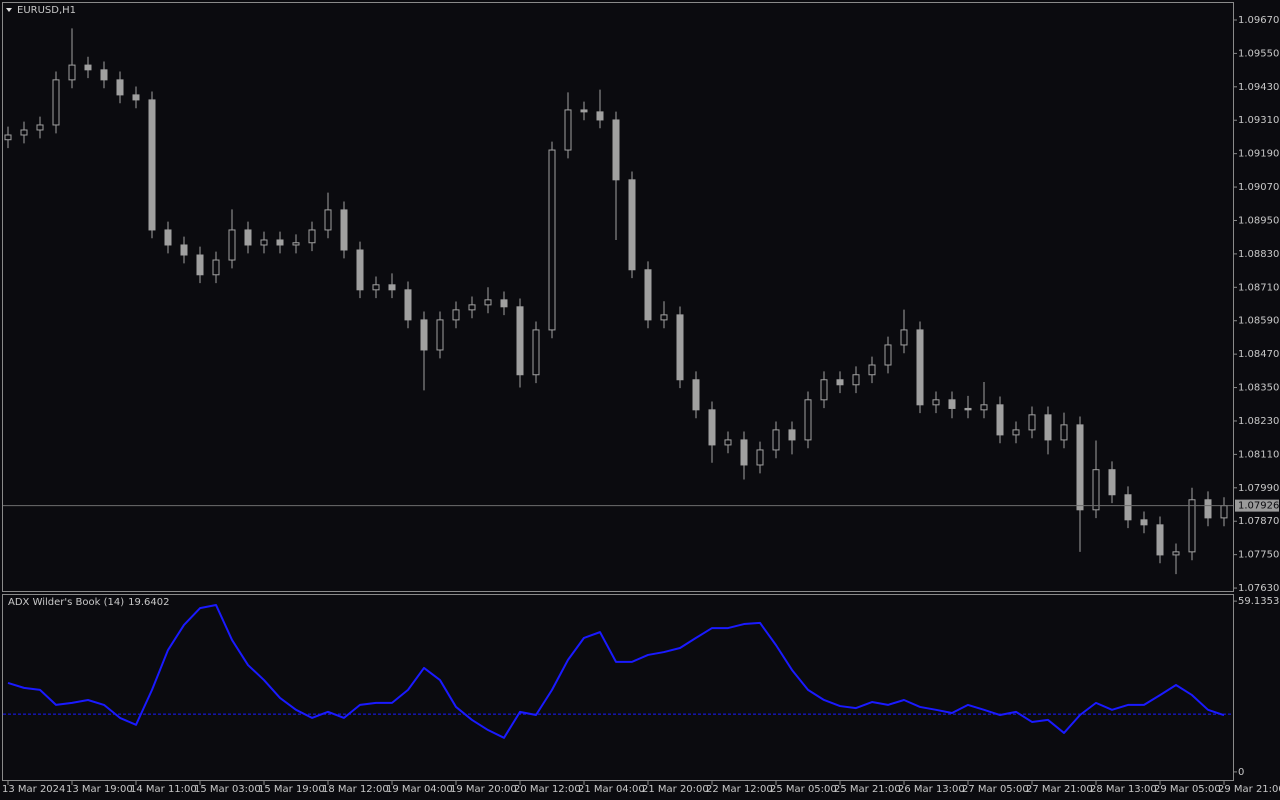  What do you see at coordinates (611, 789) in the screenshot?
I see `x-tick-label: 21 Mar 04:00` at bounding box center [611, 789].